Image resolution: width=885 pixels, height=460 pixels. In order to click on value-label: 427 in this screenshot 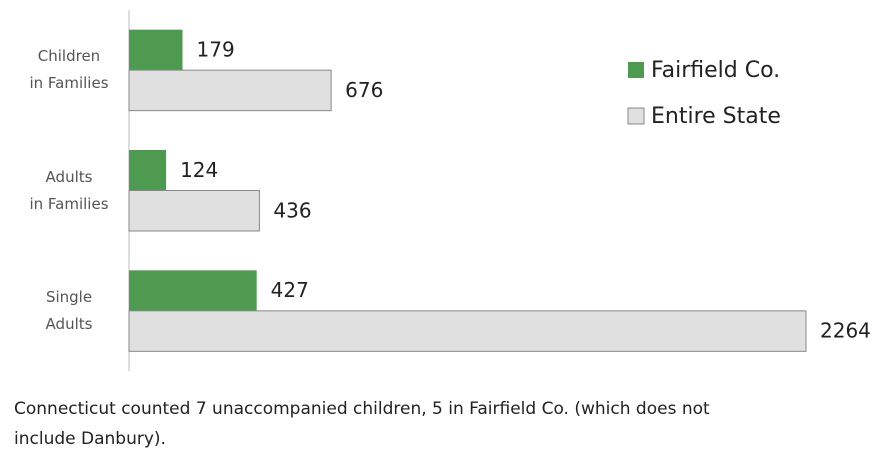, I will do `click(290, 290)`.